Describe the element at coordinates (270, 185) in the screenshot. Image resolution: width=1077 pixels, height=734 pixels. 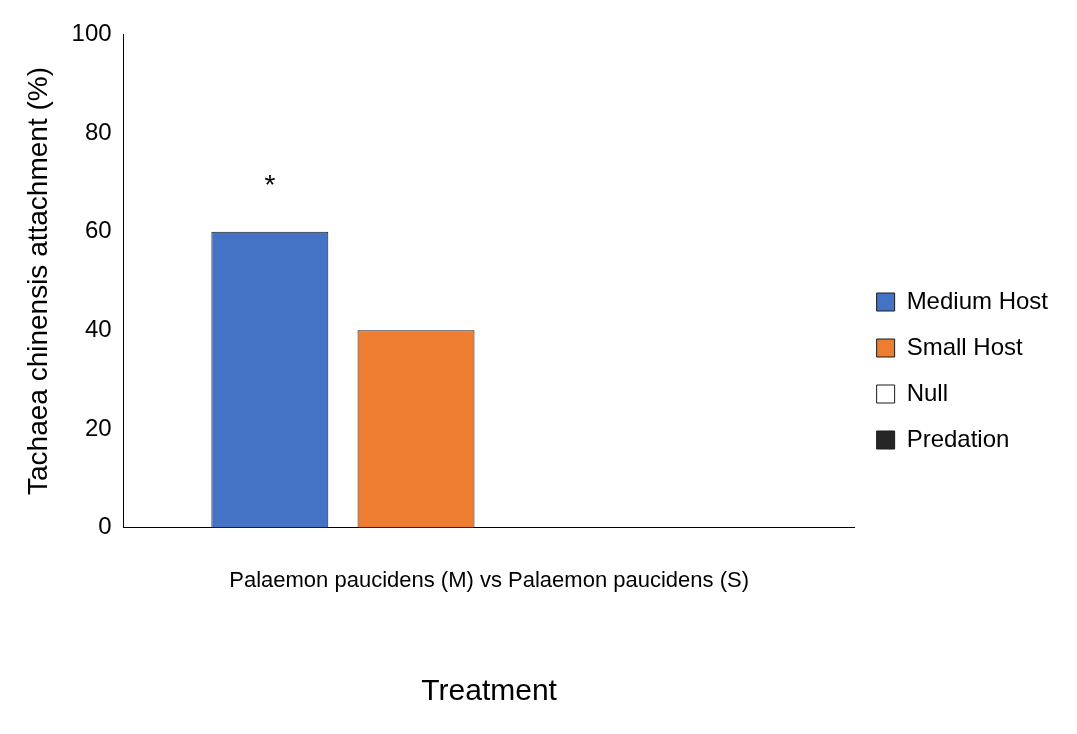
I see `annotation: *` at that location.